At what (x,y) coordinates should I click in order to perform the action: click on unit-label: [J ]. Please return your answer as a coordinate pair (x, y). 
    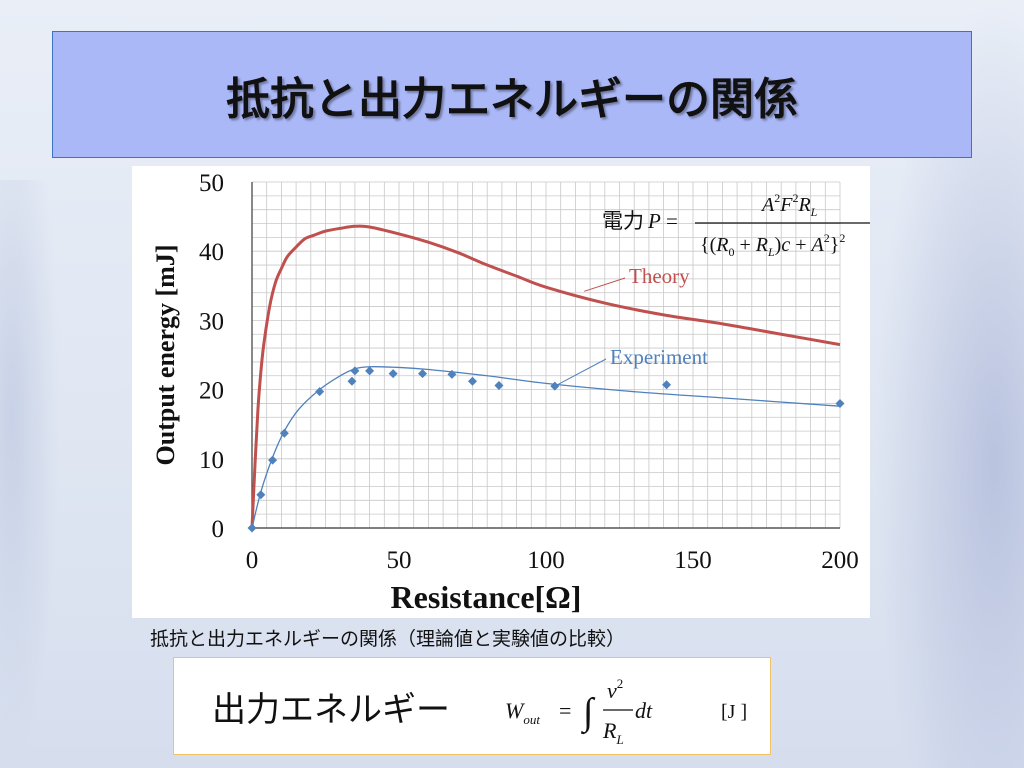
    Looking at the image, I should click on (734, 712).